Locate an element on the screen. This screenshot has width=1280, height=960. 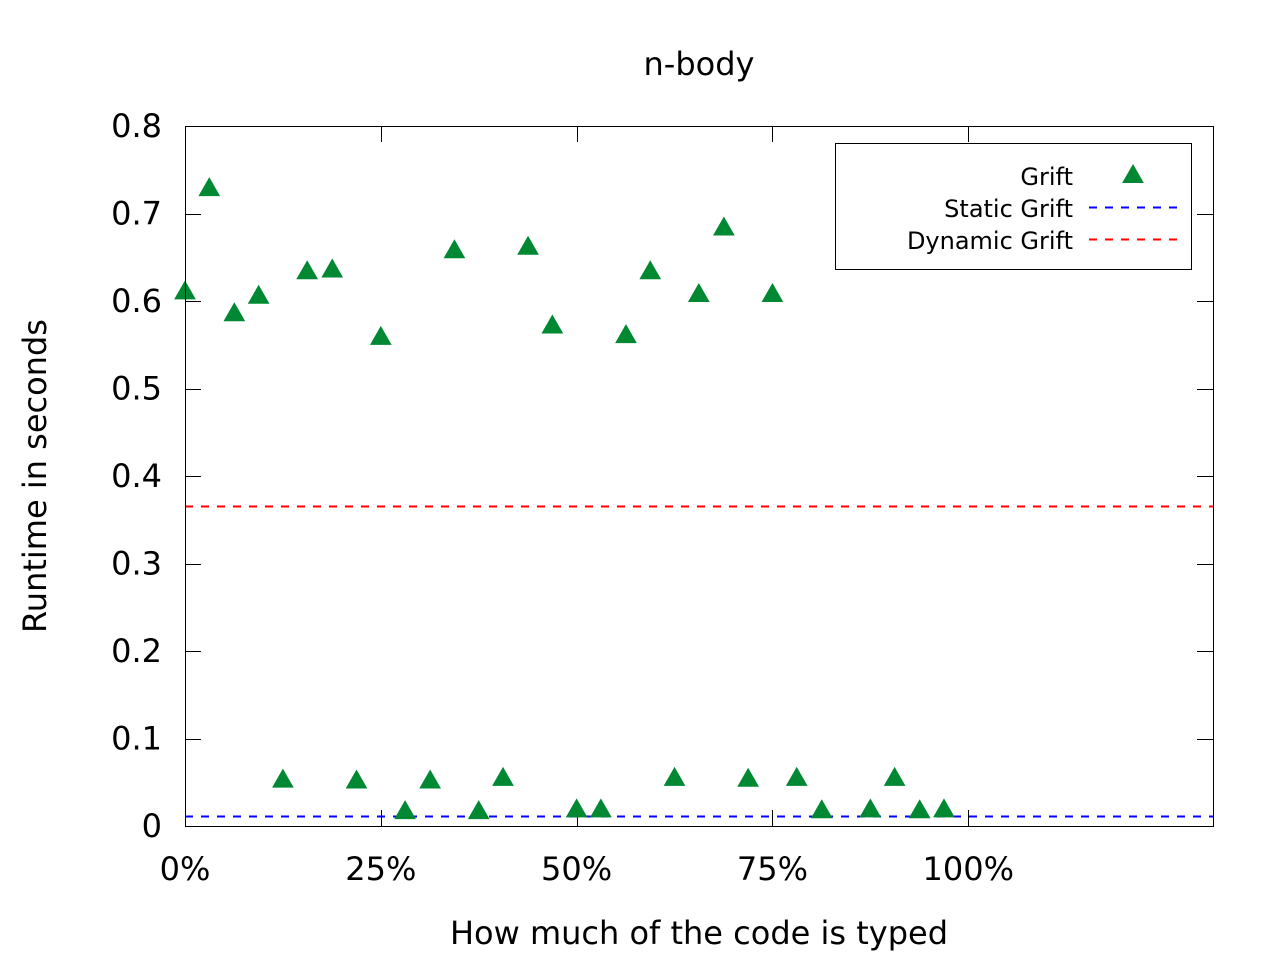
x-tick-label: 25% is located at coordinates (380, 869).